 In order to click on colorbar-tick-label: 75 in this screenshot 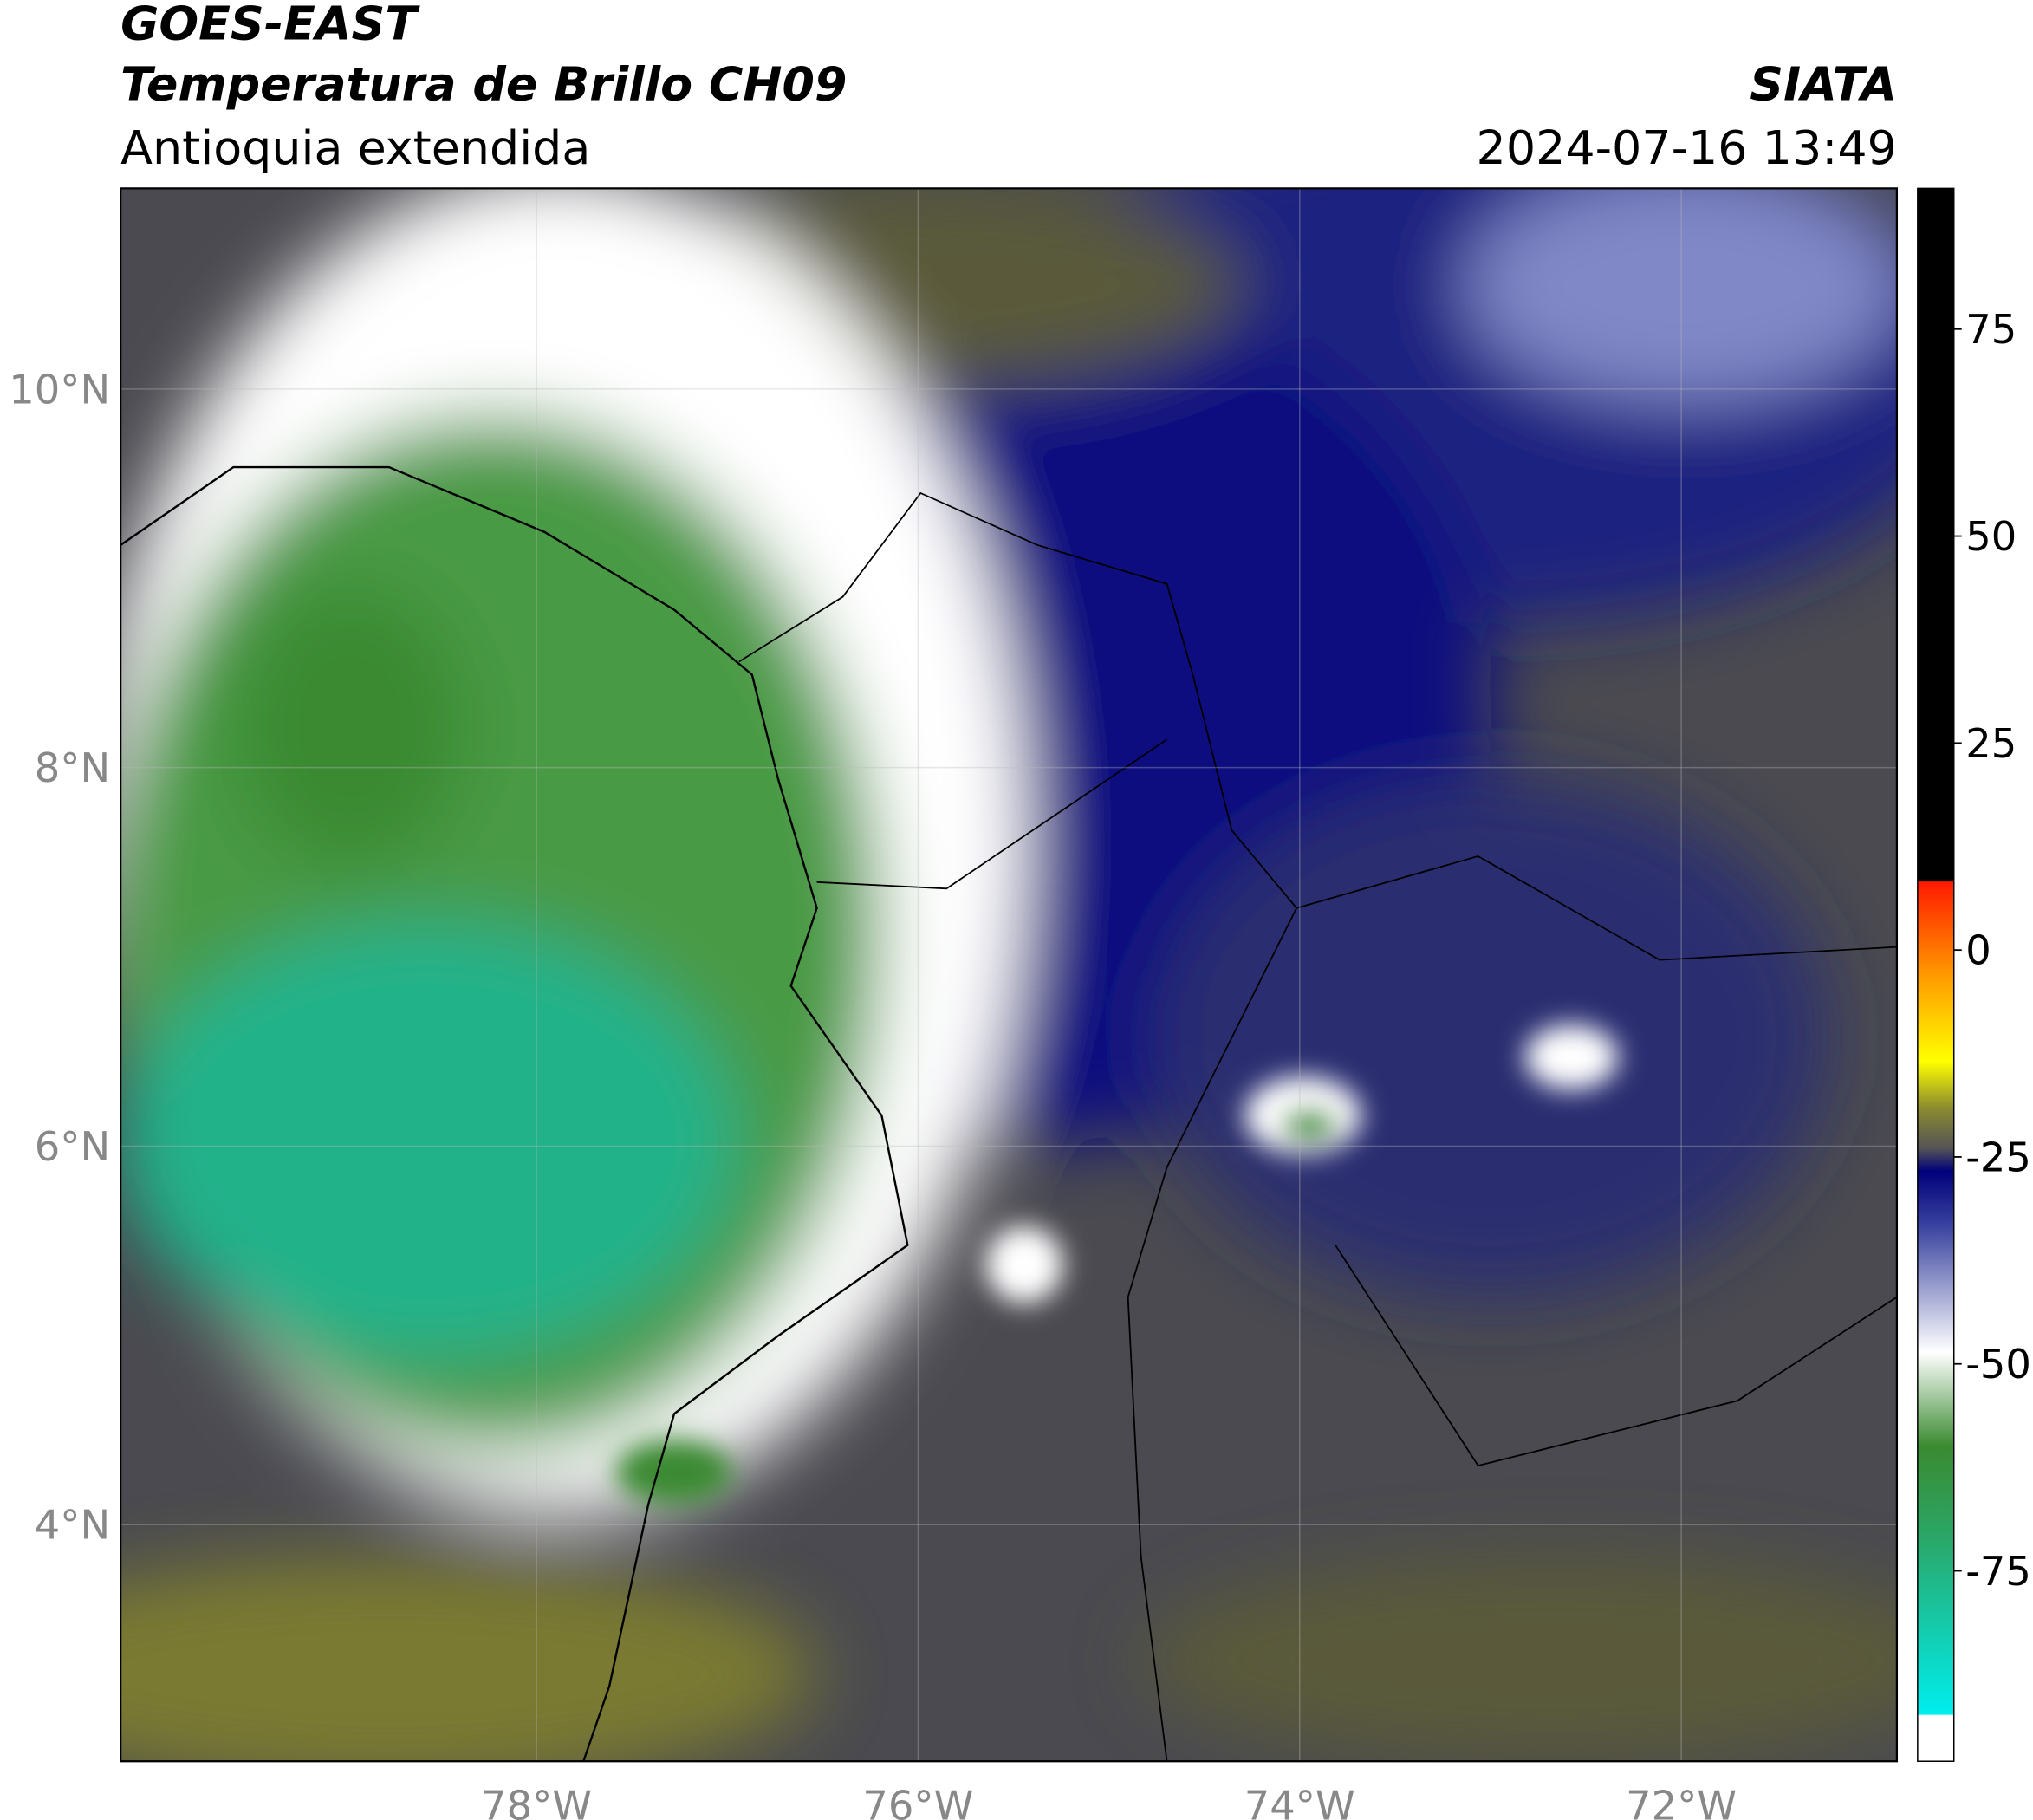, I will do `click(1991, 329)`.